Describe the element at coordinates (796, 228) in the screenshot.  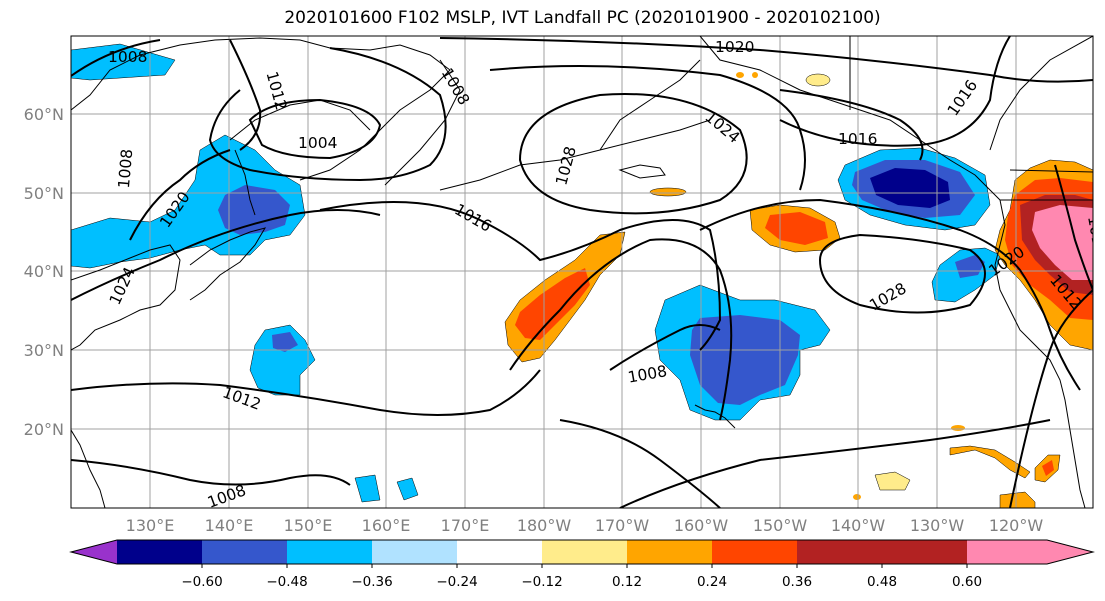
I see `ivt-positive-core-east` at that location.